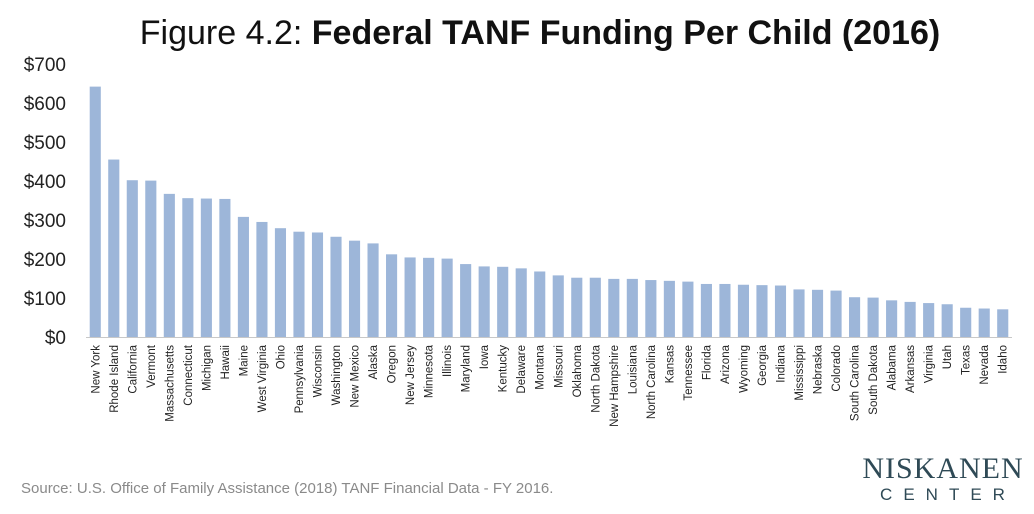 Image resolution: width=1034 pixels, height=514 pixels. I want to click on x-tick-label: Rhode Island, so click(115, 379).